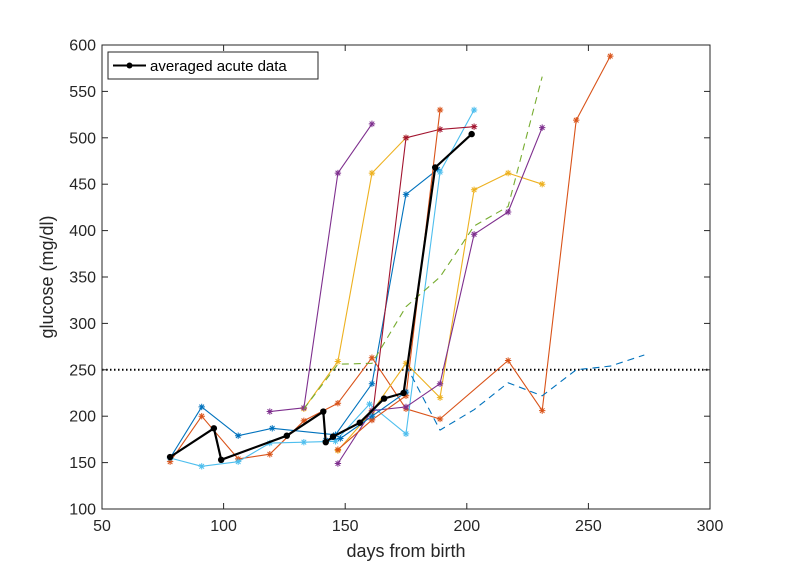 The width and height of the screenshot is (786, 571). What do you see at coordinates (82, 46) in the screenshot?
I see `y-tick-label: 600` at bounding box center [82, 46].